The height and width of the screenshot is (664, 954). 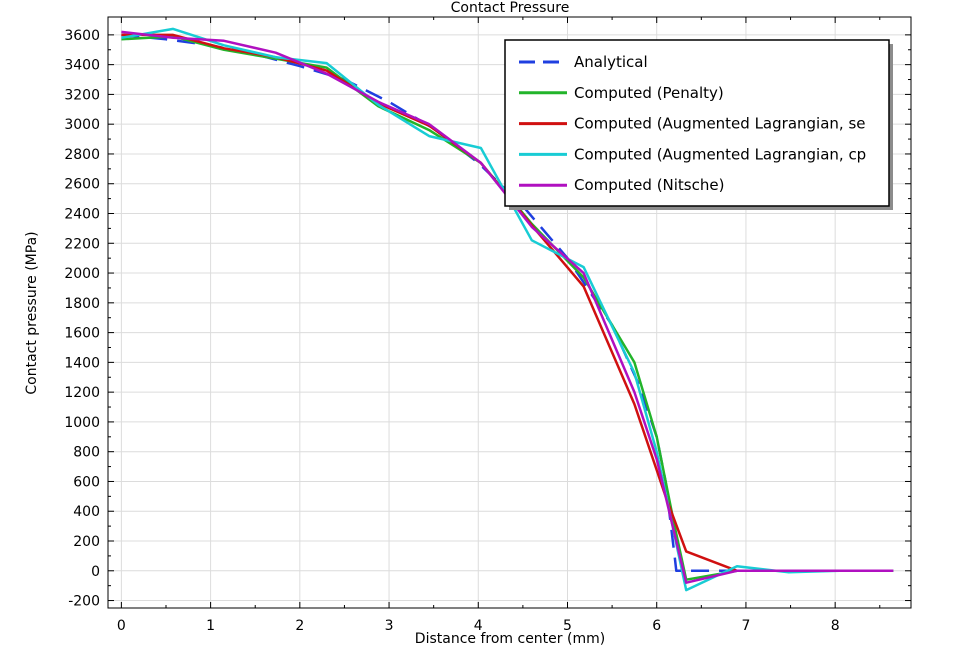 I want to click on y-tick-label: 800, so click(x=86, y=453).